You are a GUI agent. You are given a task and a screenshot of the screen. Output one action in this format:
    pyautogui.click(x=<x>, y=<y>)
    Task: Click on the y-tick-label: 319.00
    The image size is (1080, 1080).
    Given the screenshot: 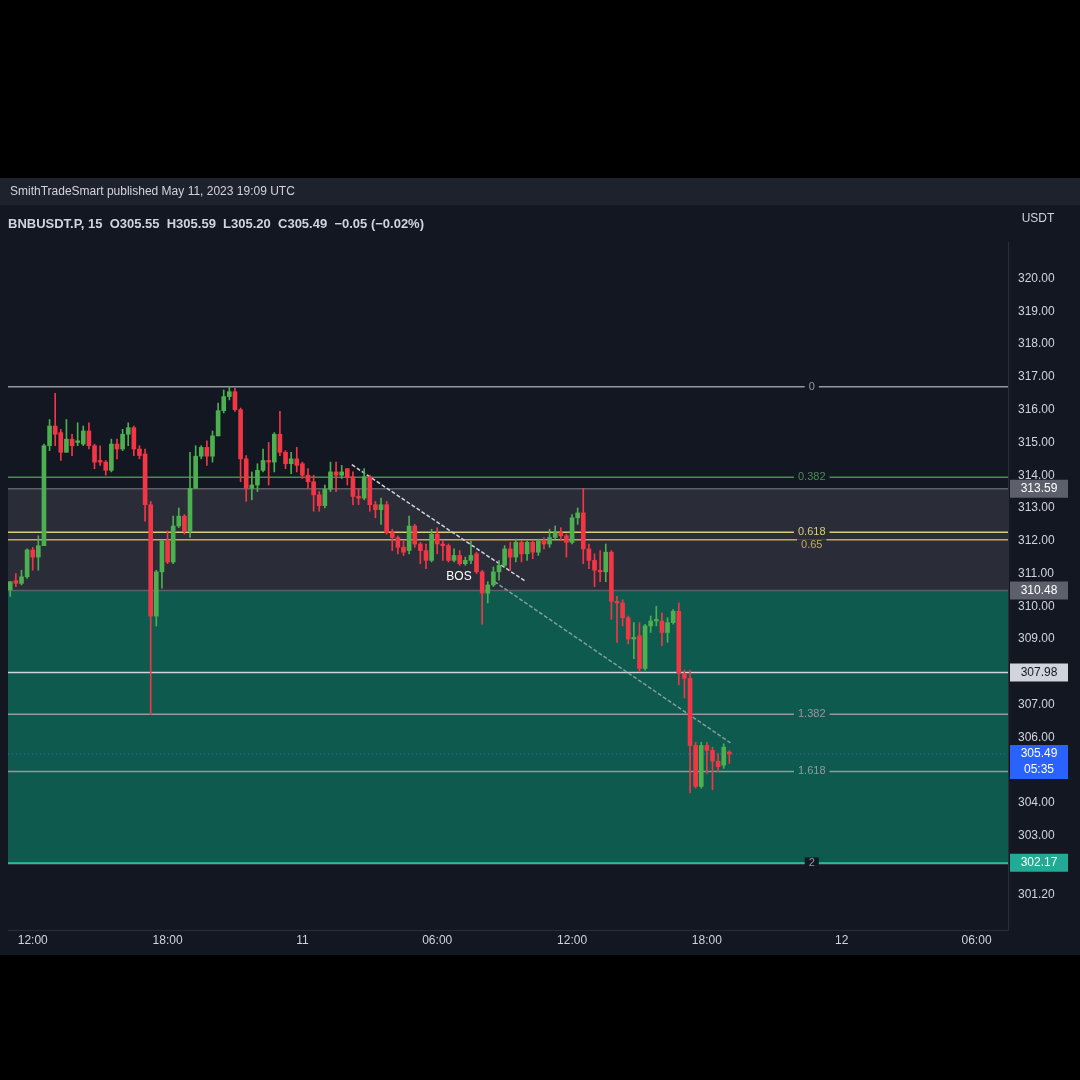 What is the action you would take?
    pyautogui.click(x=1037, y=310)
    